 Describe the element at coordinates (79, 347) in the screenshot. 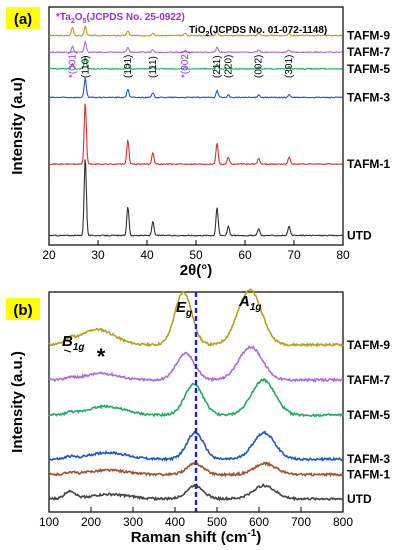

I see `b1g-sub: 1g` at that location.